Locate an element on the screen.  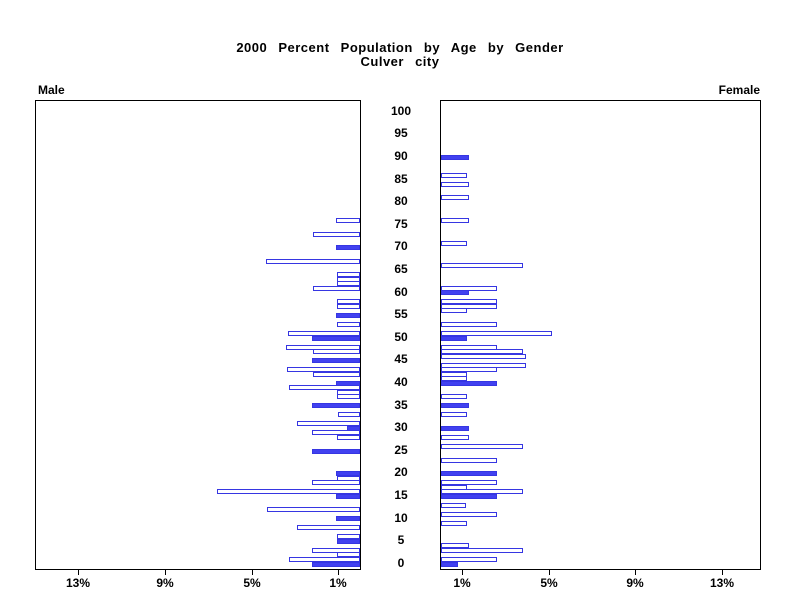
male-pct-5-tick is located at coordinates (165, 572).